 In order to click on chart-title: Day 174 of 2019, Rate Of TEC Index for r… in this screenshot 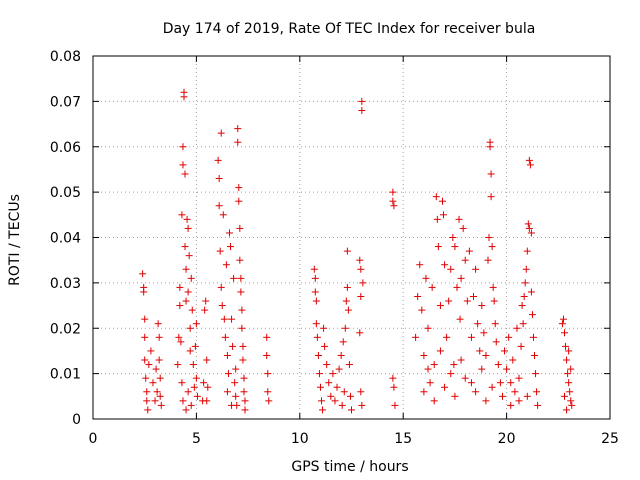, I will do `click(349, 29)`.